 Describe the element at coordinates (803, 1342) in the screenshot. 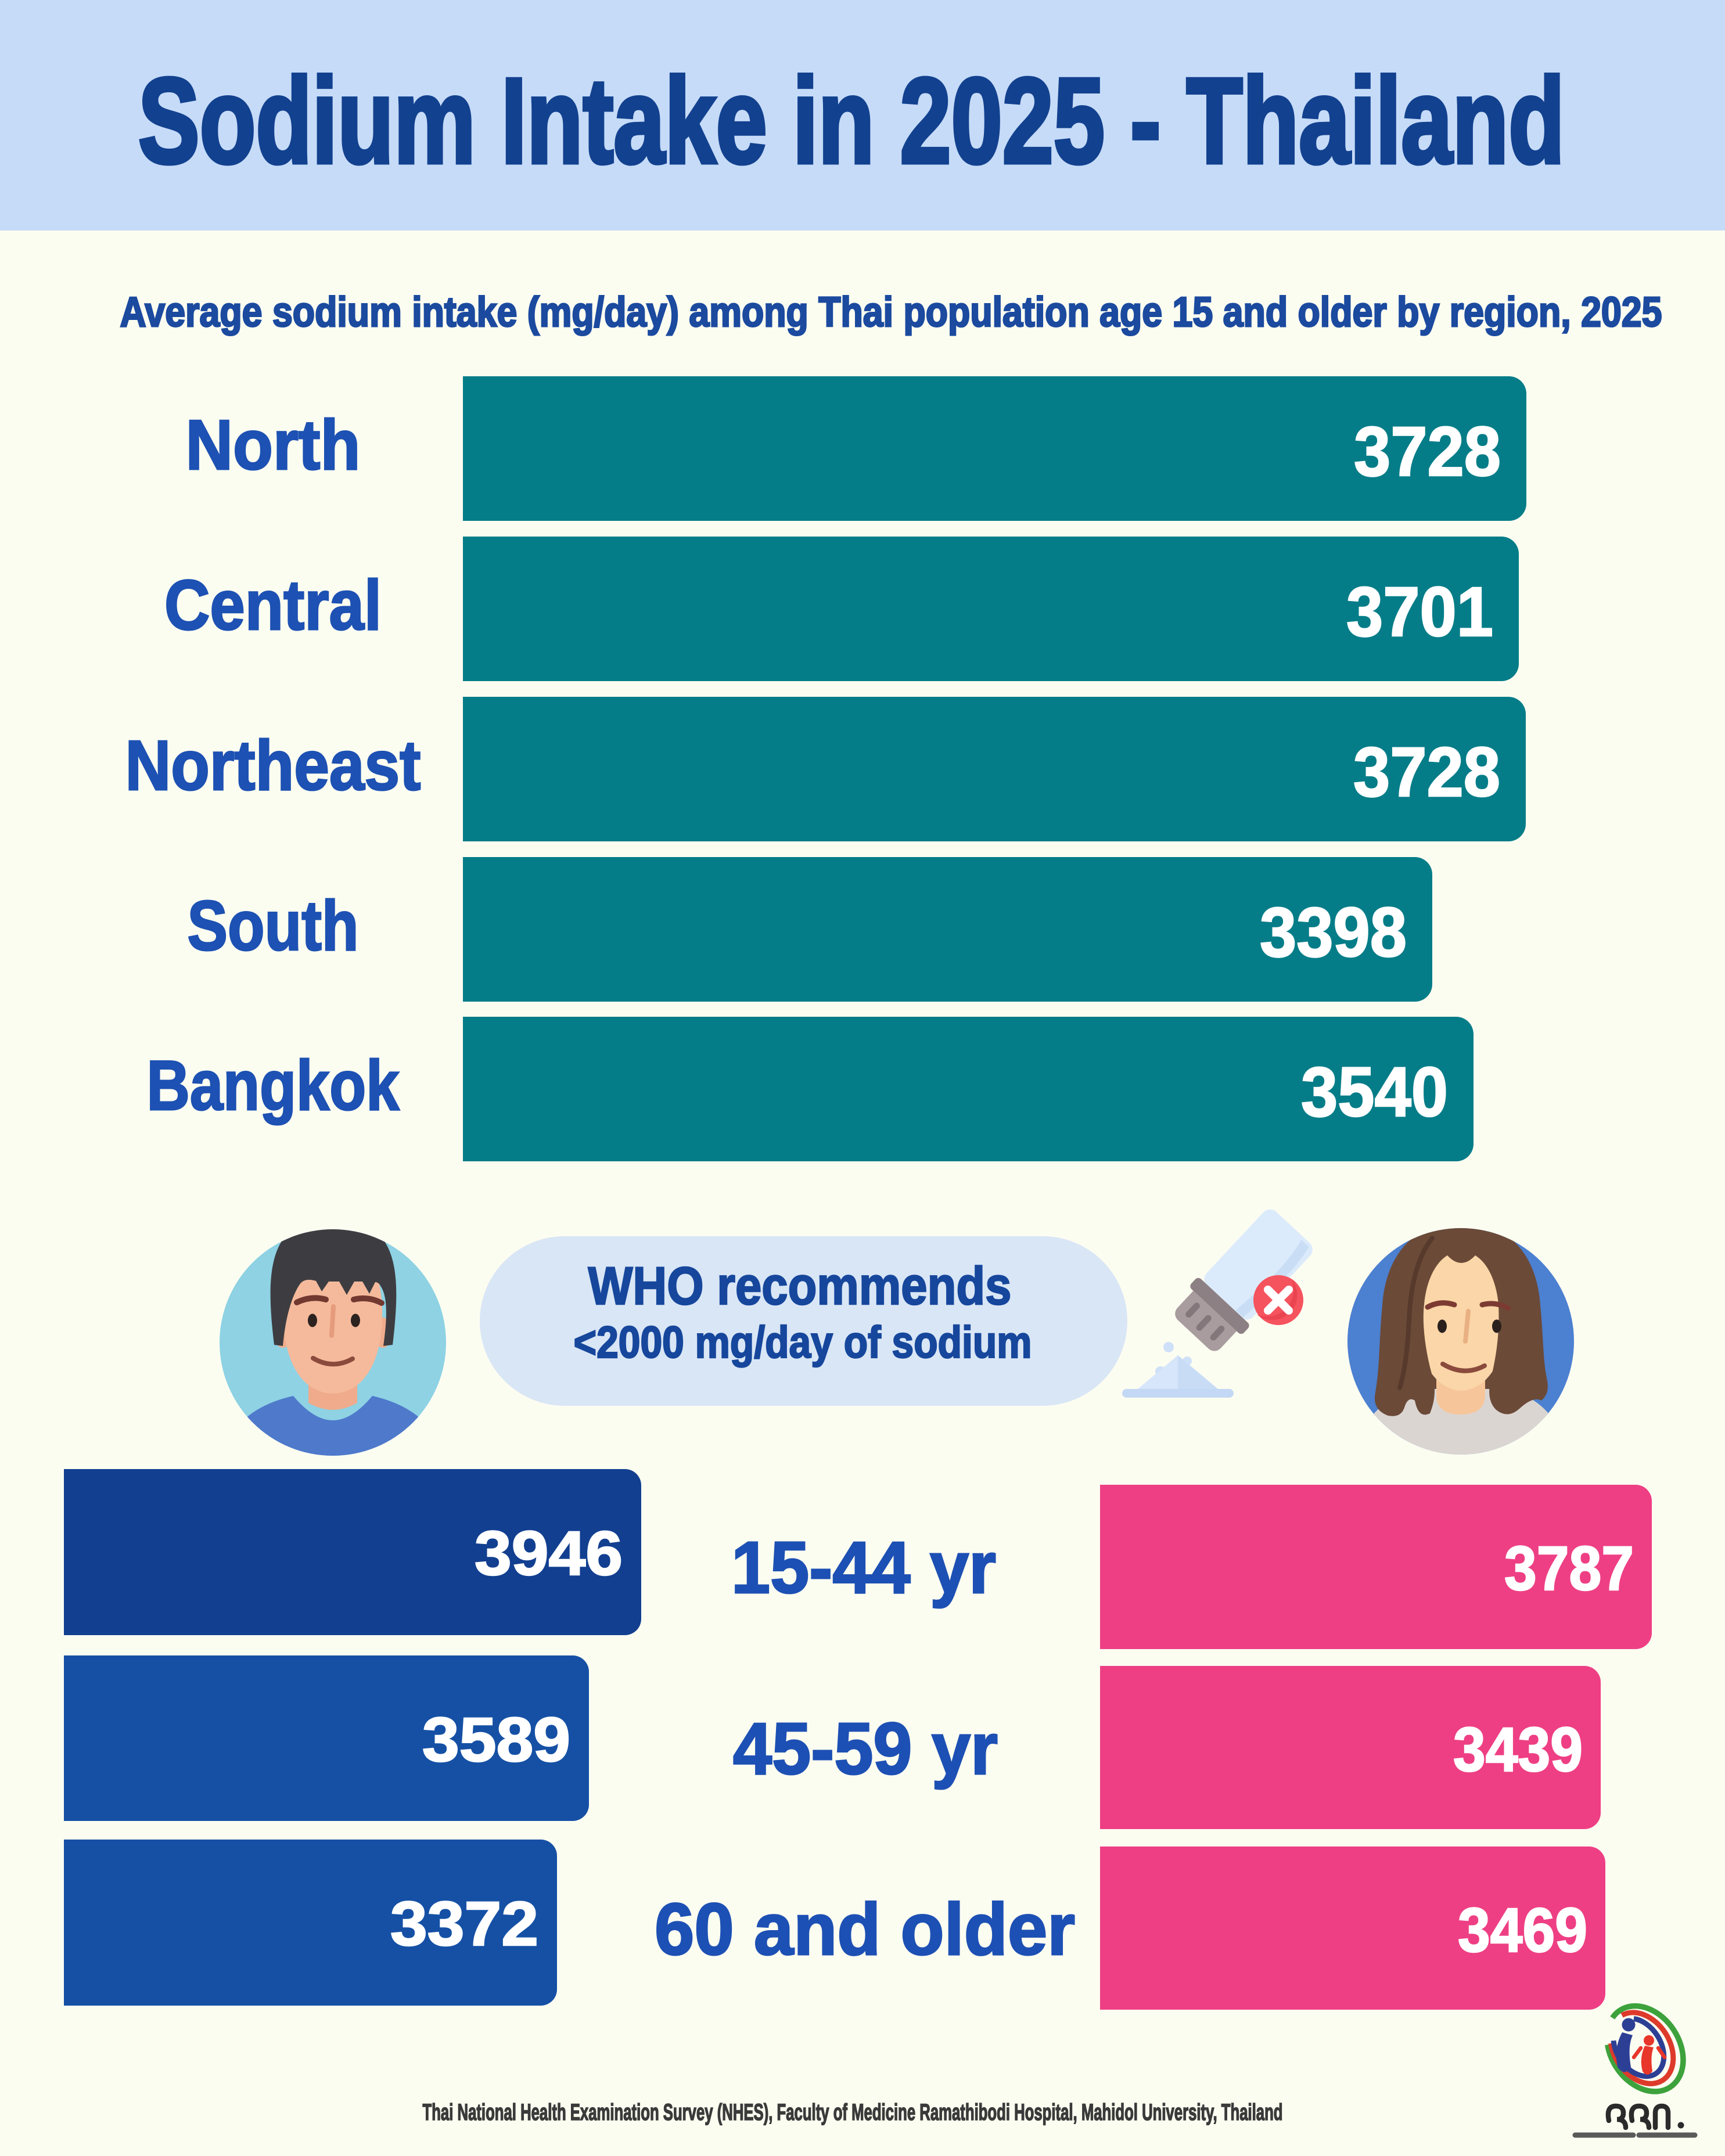

I see `svg-text: <2000 mg/day of sodium` at that location.